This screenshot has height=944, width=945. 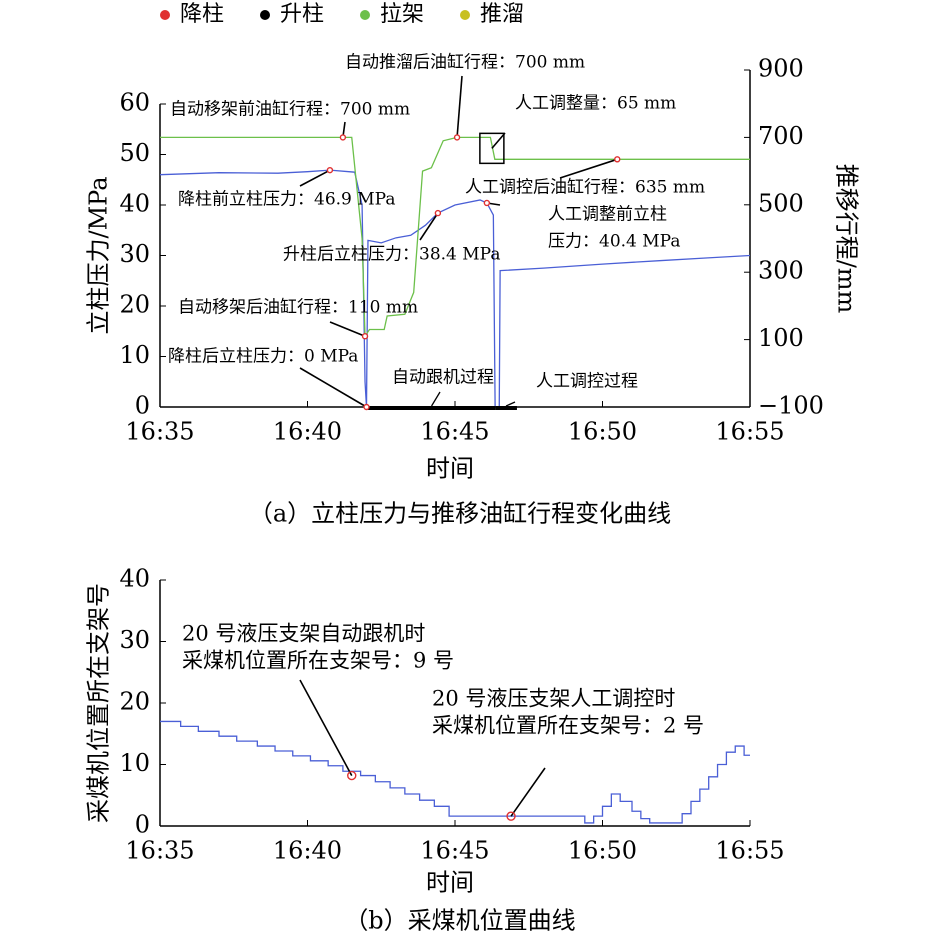 What do you see at coordinates (781, 338) in the screenshot?
I see `y2-tick-label: 100` at bounding box center [781, 338].